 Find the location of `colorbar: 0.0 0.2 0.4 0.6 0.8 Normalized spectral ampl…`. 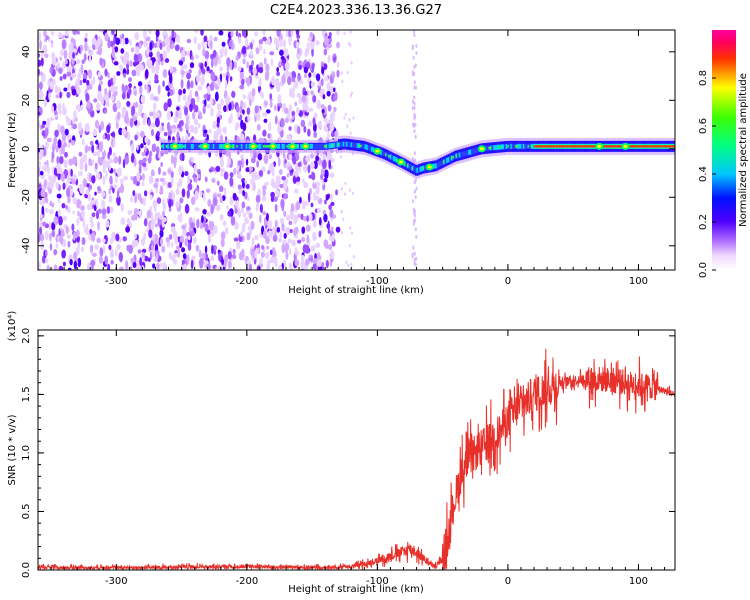

colorbar: 0.0 0.2 0.4 0.6 0.8 Normalized spectral ampl… is located at coordinates (723, 154).